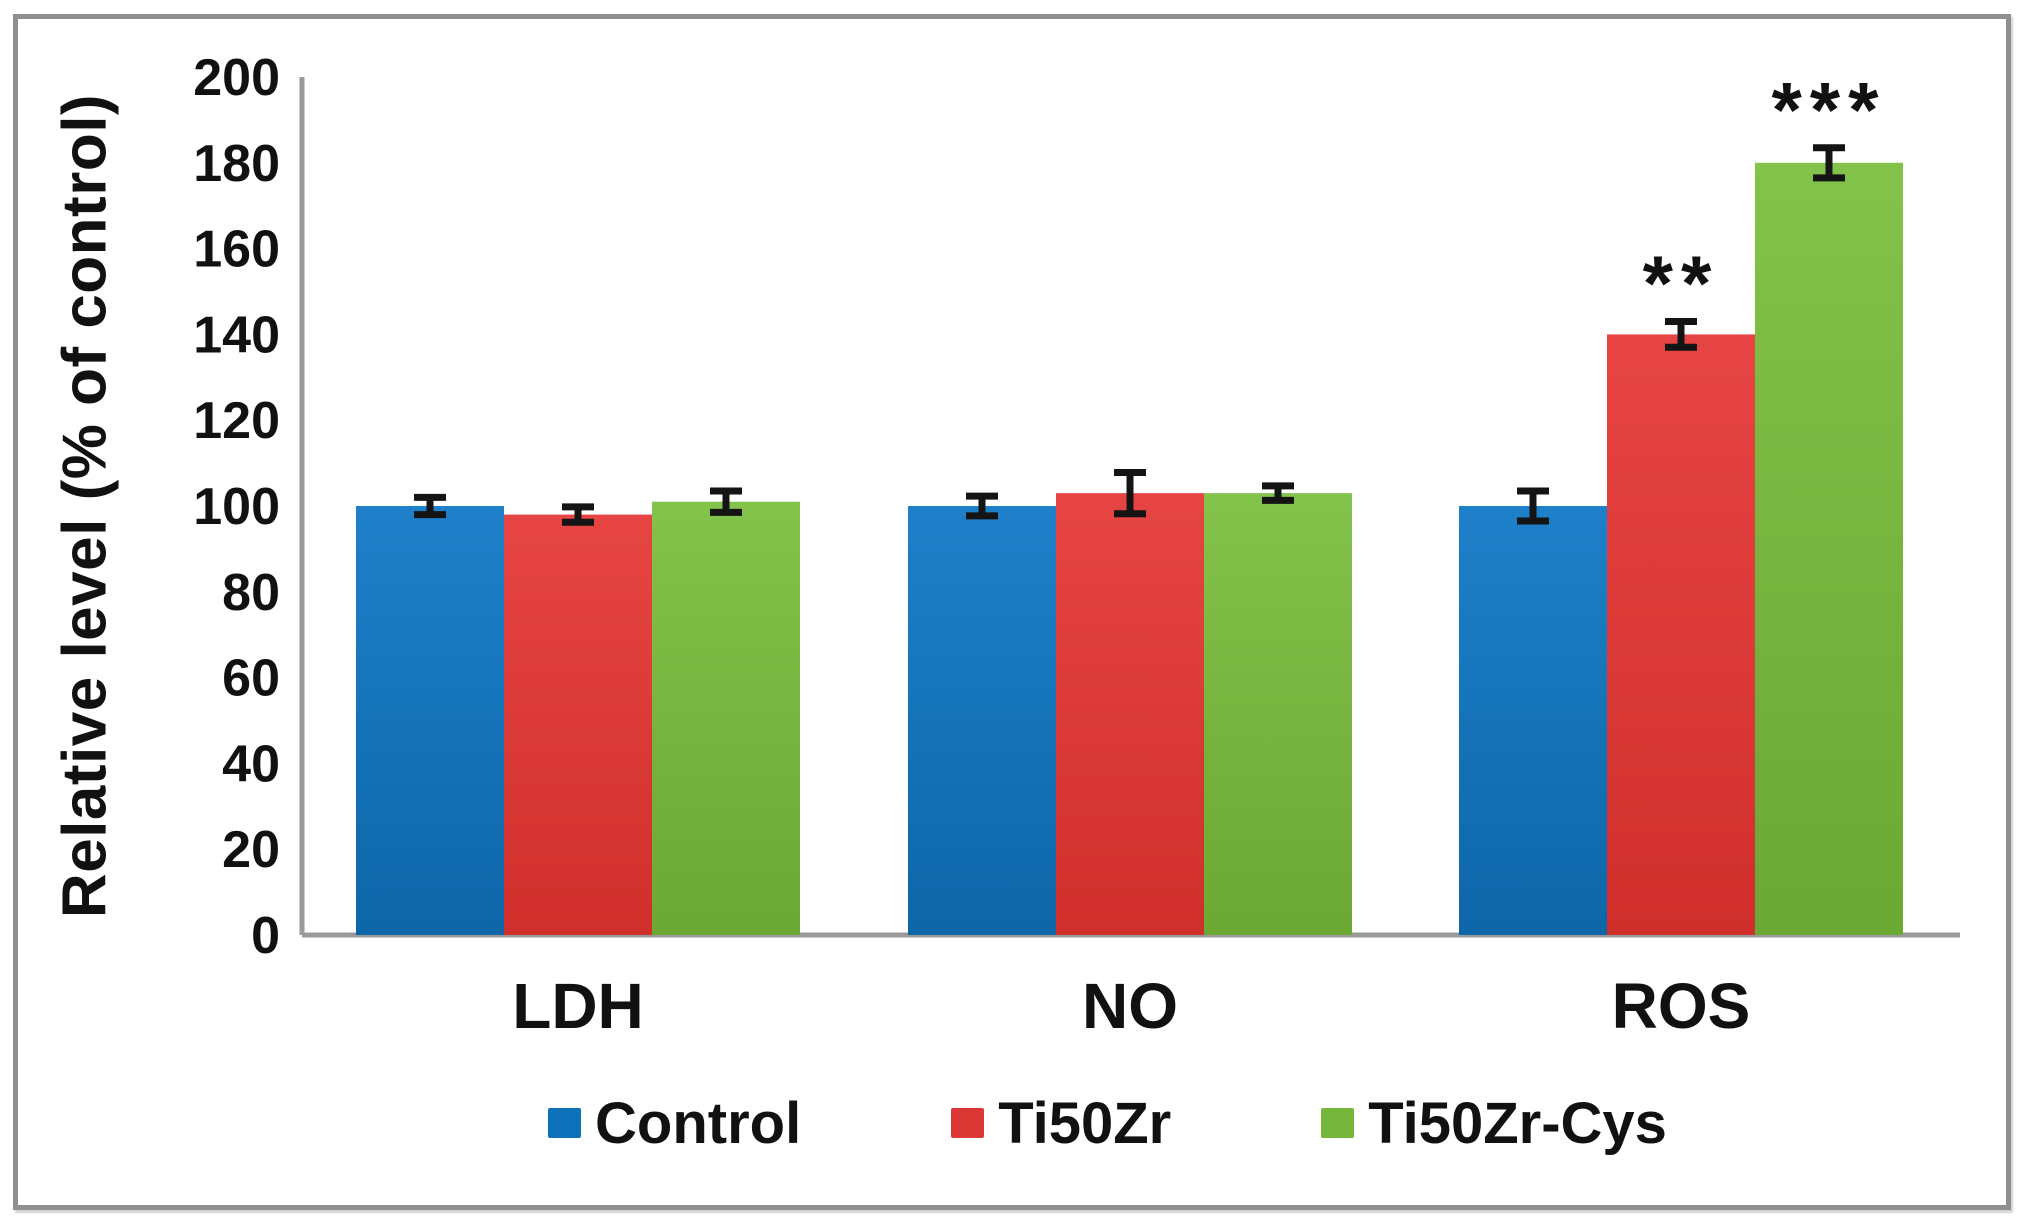 This screenshot has width=2027, height=1230. Describe the element at coordinates (251, 850) in the screenshot. I see `y-tick-label: 20` at that location.